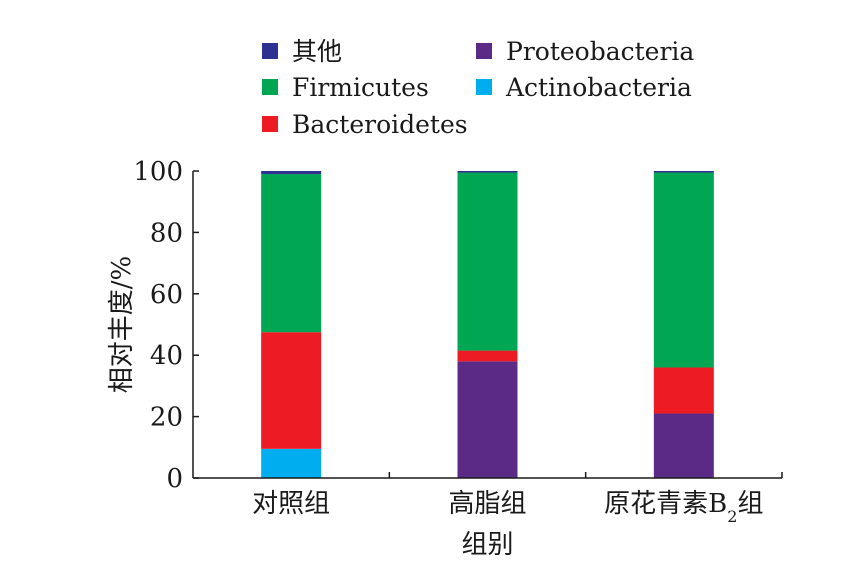  What do you see at coordinates (291, 504) in the screenshot?
I see `x-tick-label: 对照组` at bounding box center [291, 504].